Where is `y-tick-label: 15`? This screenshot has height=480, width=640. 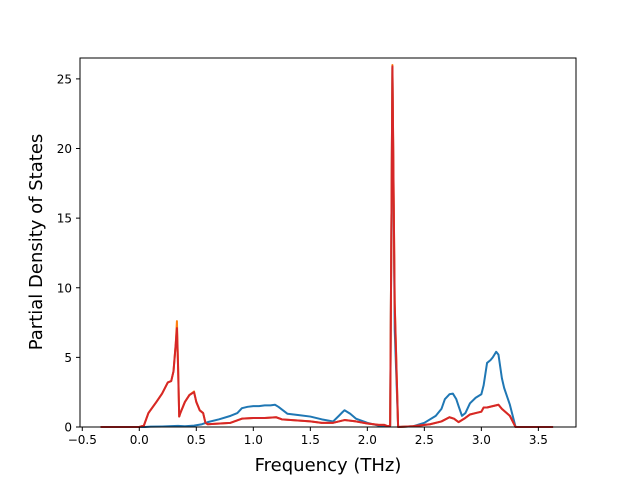 y-tick-label: 15 is located at coordinates (64, 219).